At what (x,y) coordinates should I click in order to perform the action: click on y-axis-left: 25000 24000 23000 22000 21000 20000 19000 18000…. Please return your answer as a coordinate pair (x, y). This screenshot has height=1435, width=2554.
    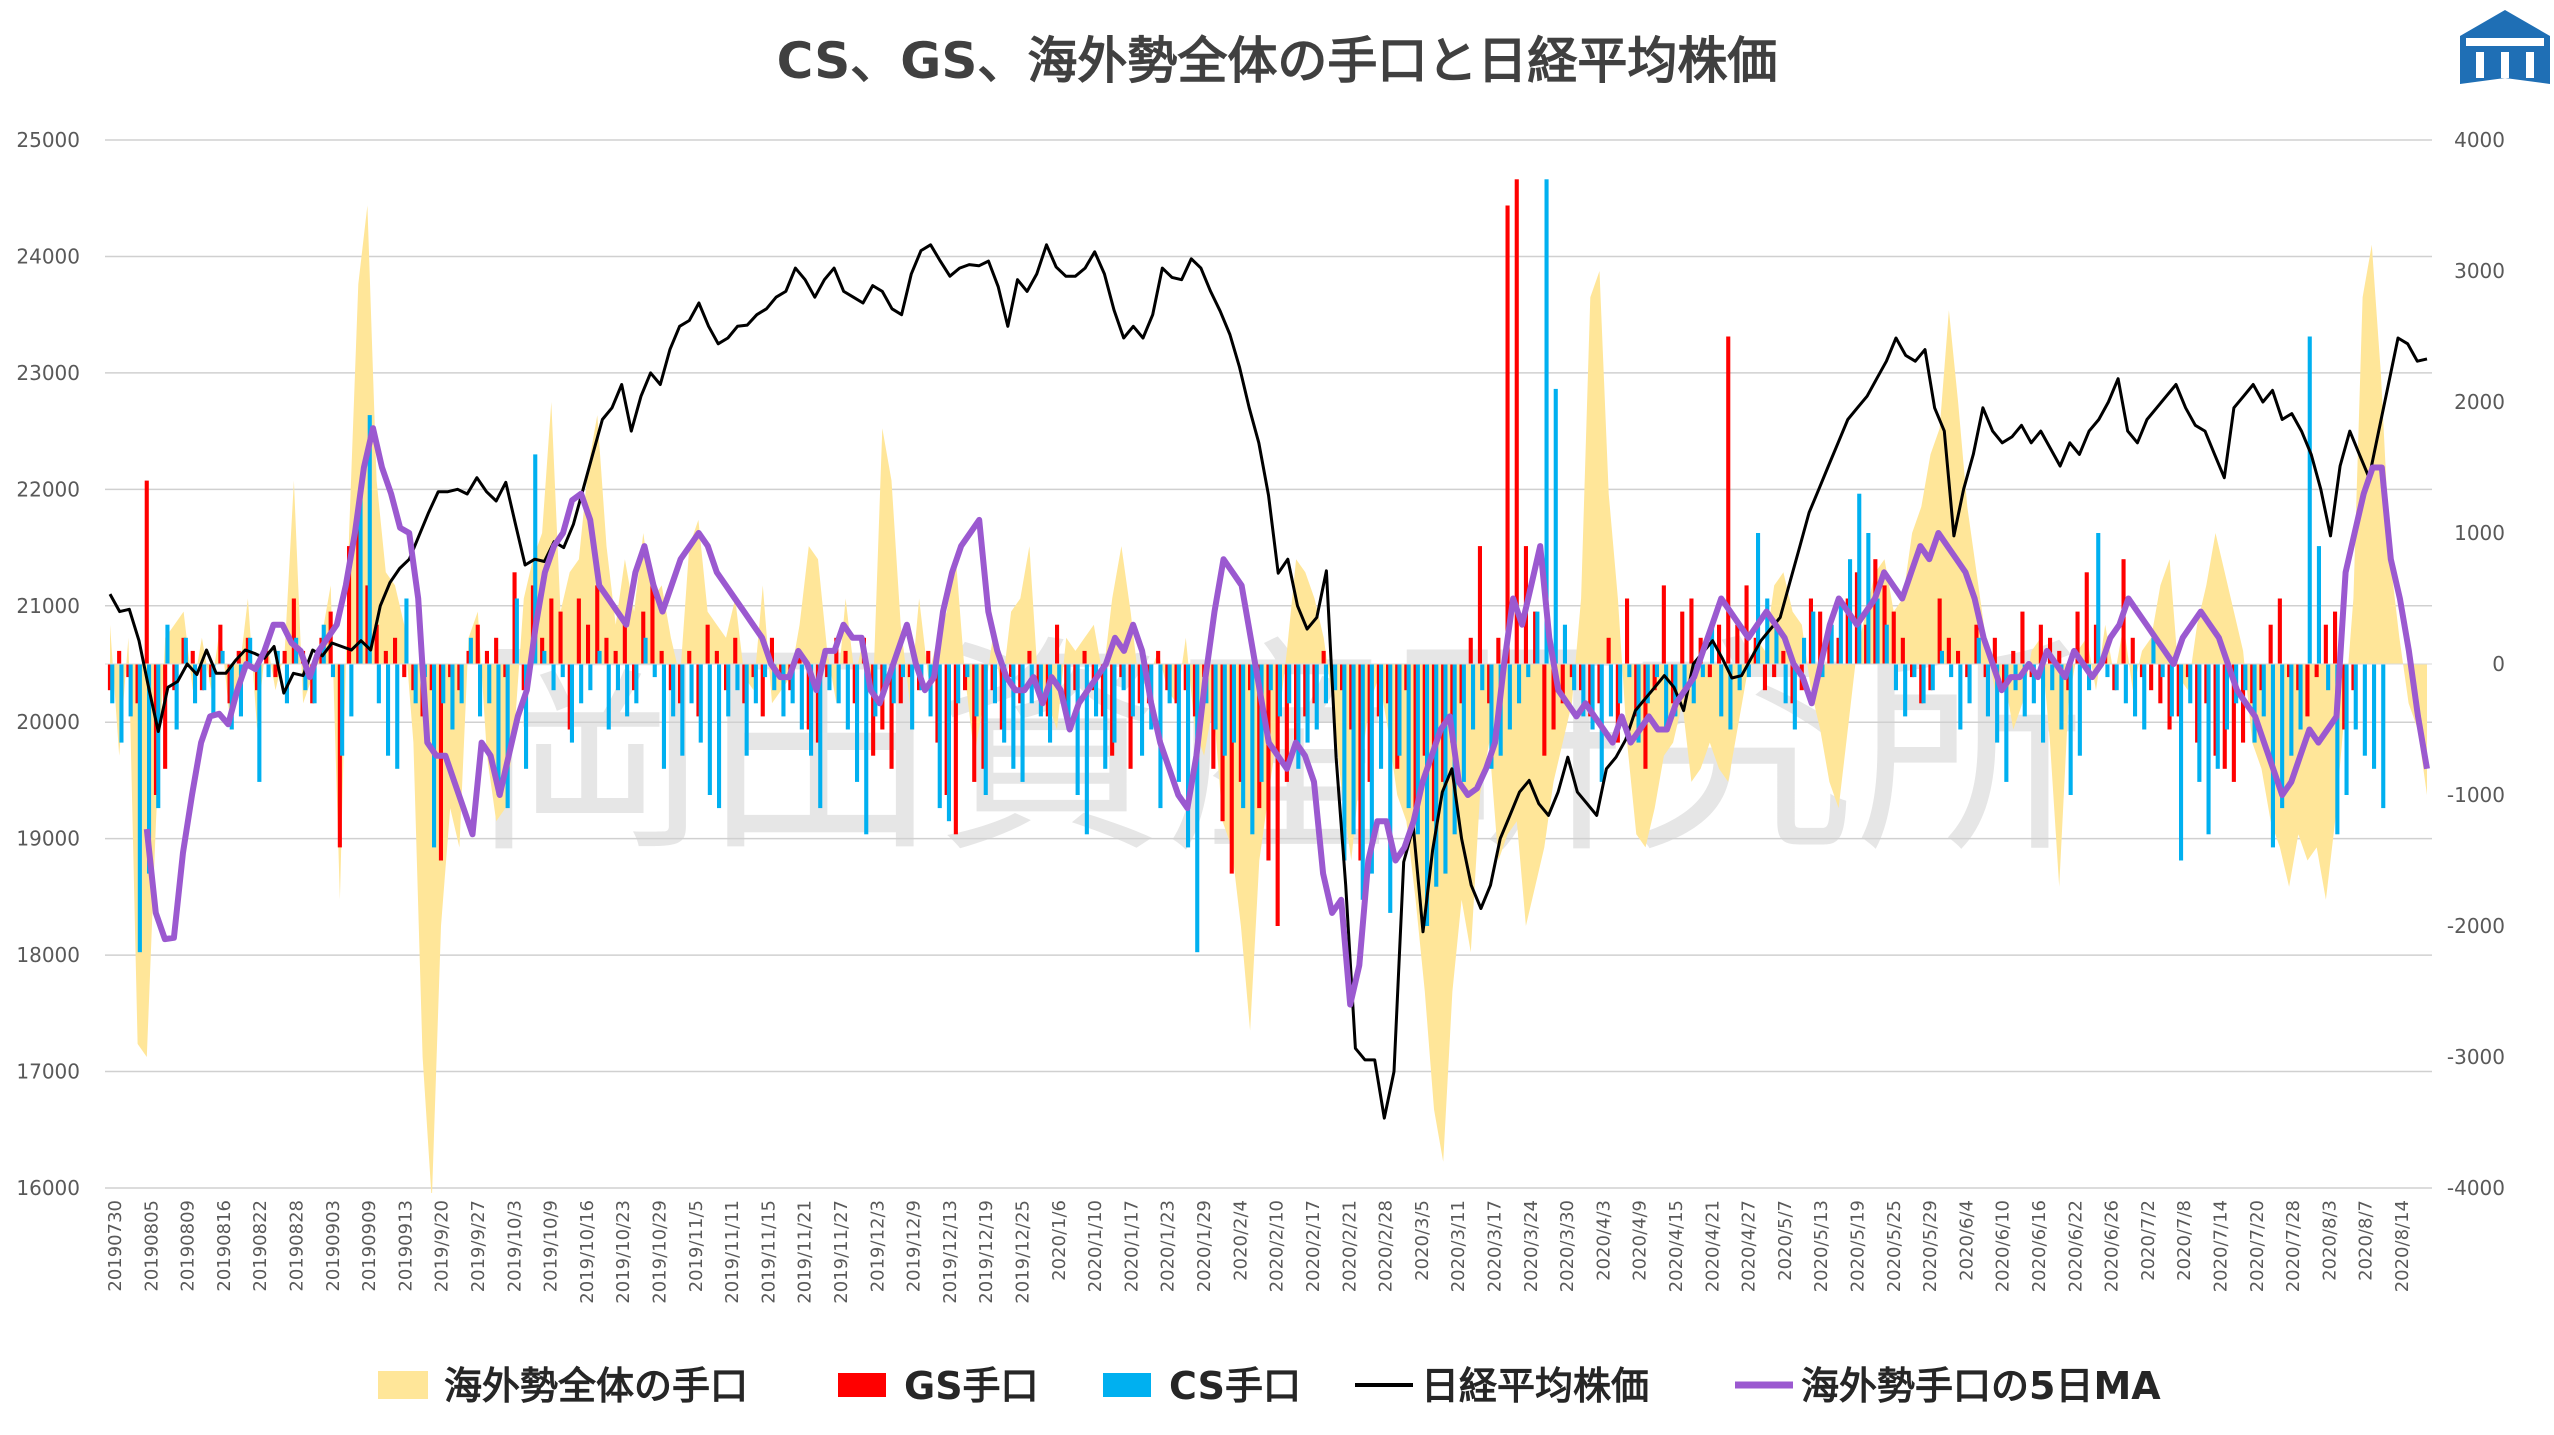
    Looking at the image, I should click on (48, 664).